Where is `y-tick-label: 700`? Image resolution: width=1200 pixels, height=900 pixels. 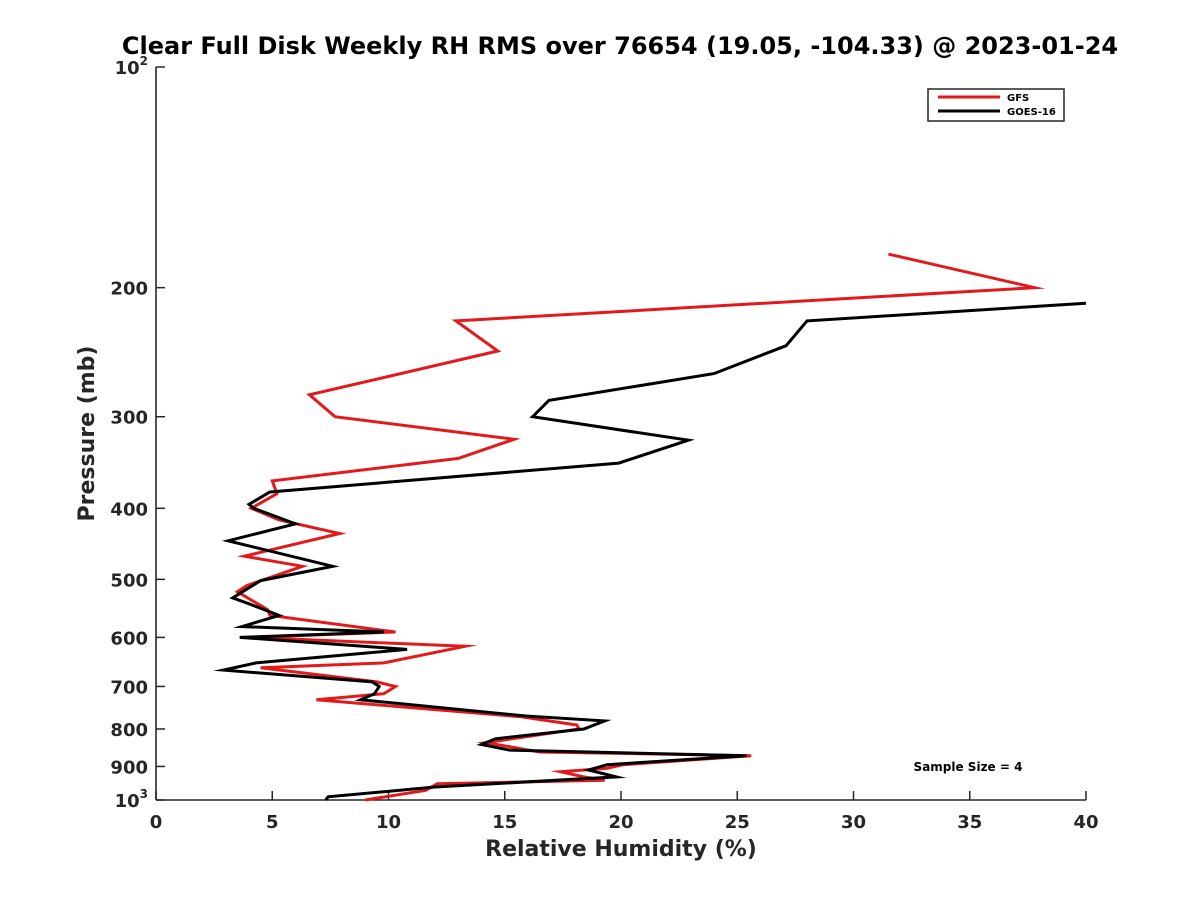 y-tick-label: 700 is located at coordinates (129, 687).